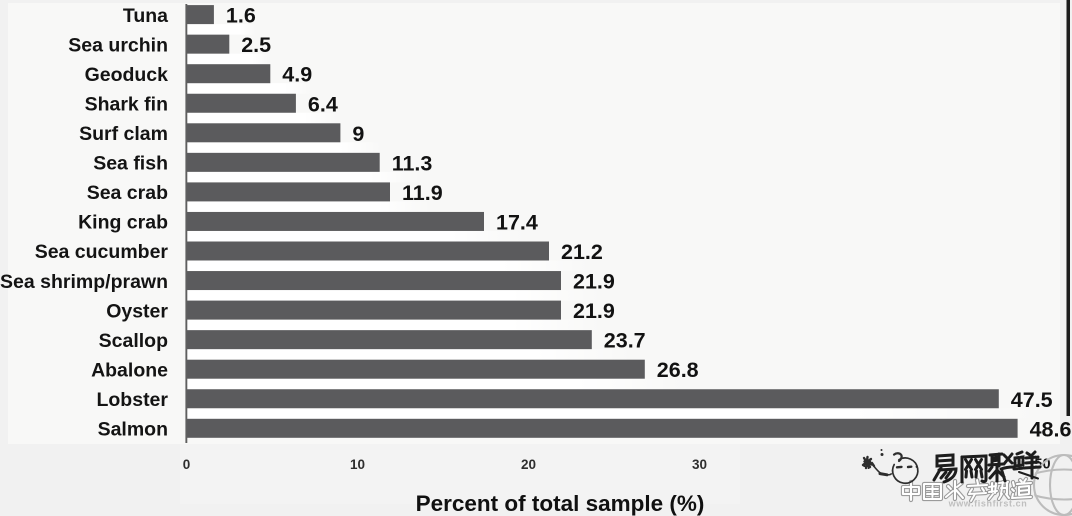 The height and width of the screenshot is (516, 1072). I want to click on svg-text: 20, so click(528, 464).